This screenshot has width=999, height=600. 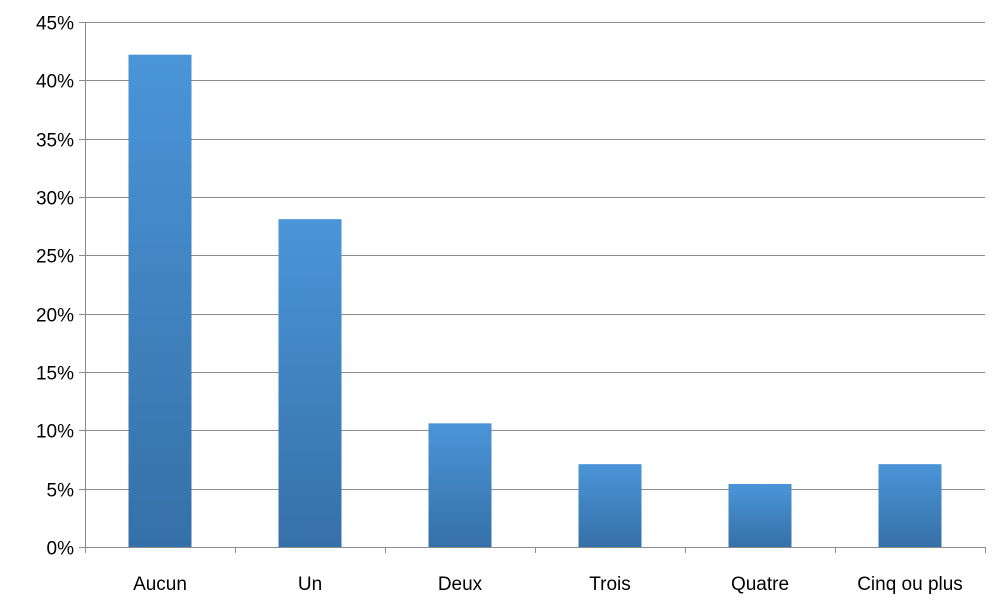 What do you see at coordinates (61, 549) in the screenshot?
I see `y-tick-label: 0%` at bounding box center [61, 549].